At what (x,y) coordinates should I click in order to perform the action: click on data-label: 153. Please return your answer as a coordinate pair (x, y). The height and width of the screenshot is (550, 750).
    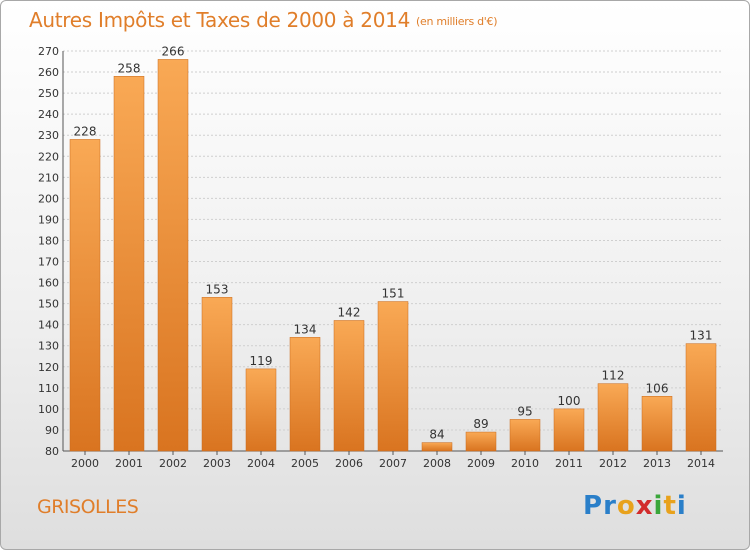
    Looking at the image, I should click on (217, 289).